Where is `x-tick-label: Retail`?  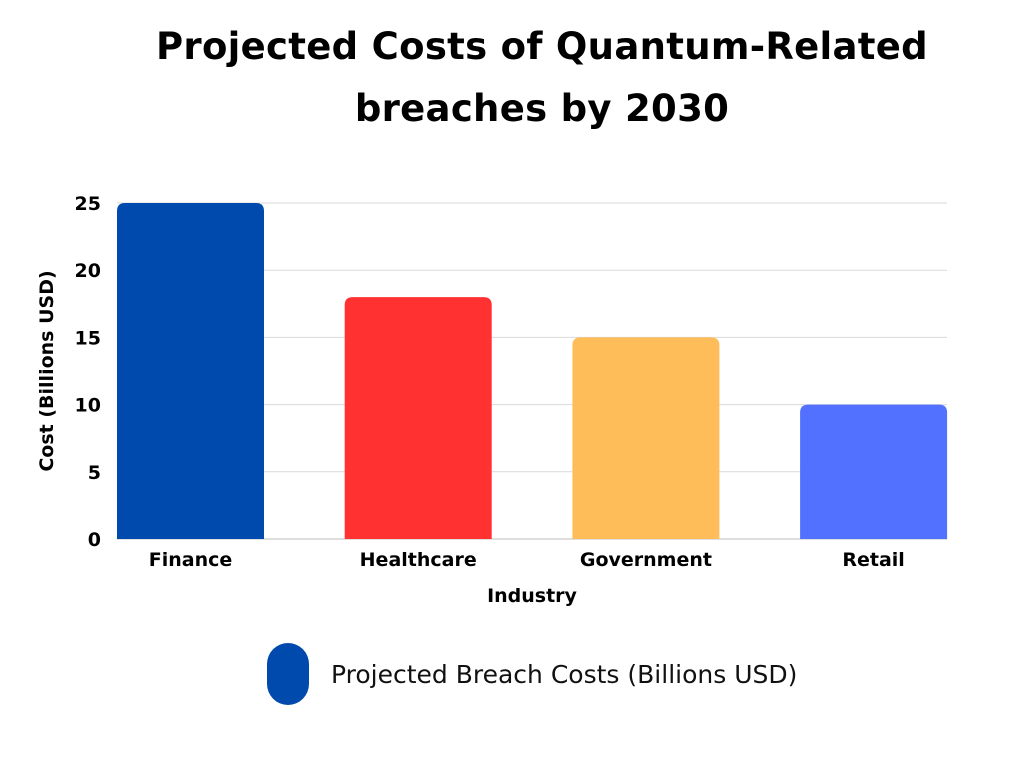 x-tick-label: Retail is located at coordinates (873, 560).